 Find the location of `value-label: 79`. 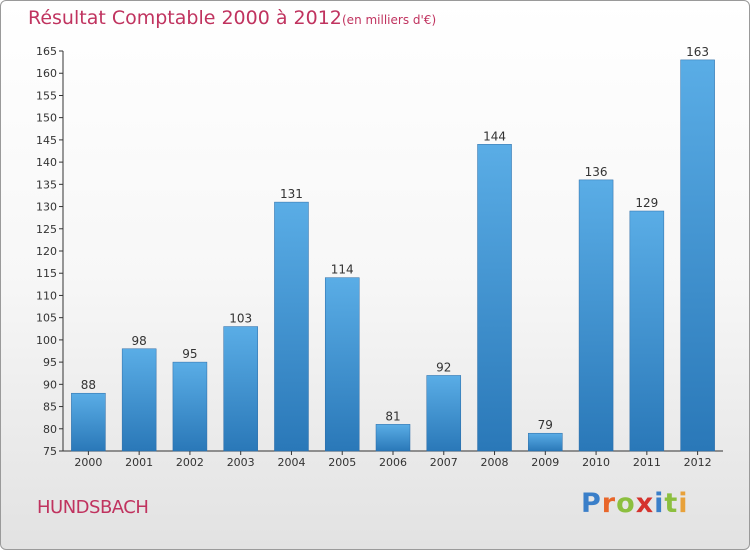

value-label: 79 is located at coordinates (545, 425).